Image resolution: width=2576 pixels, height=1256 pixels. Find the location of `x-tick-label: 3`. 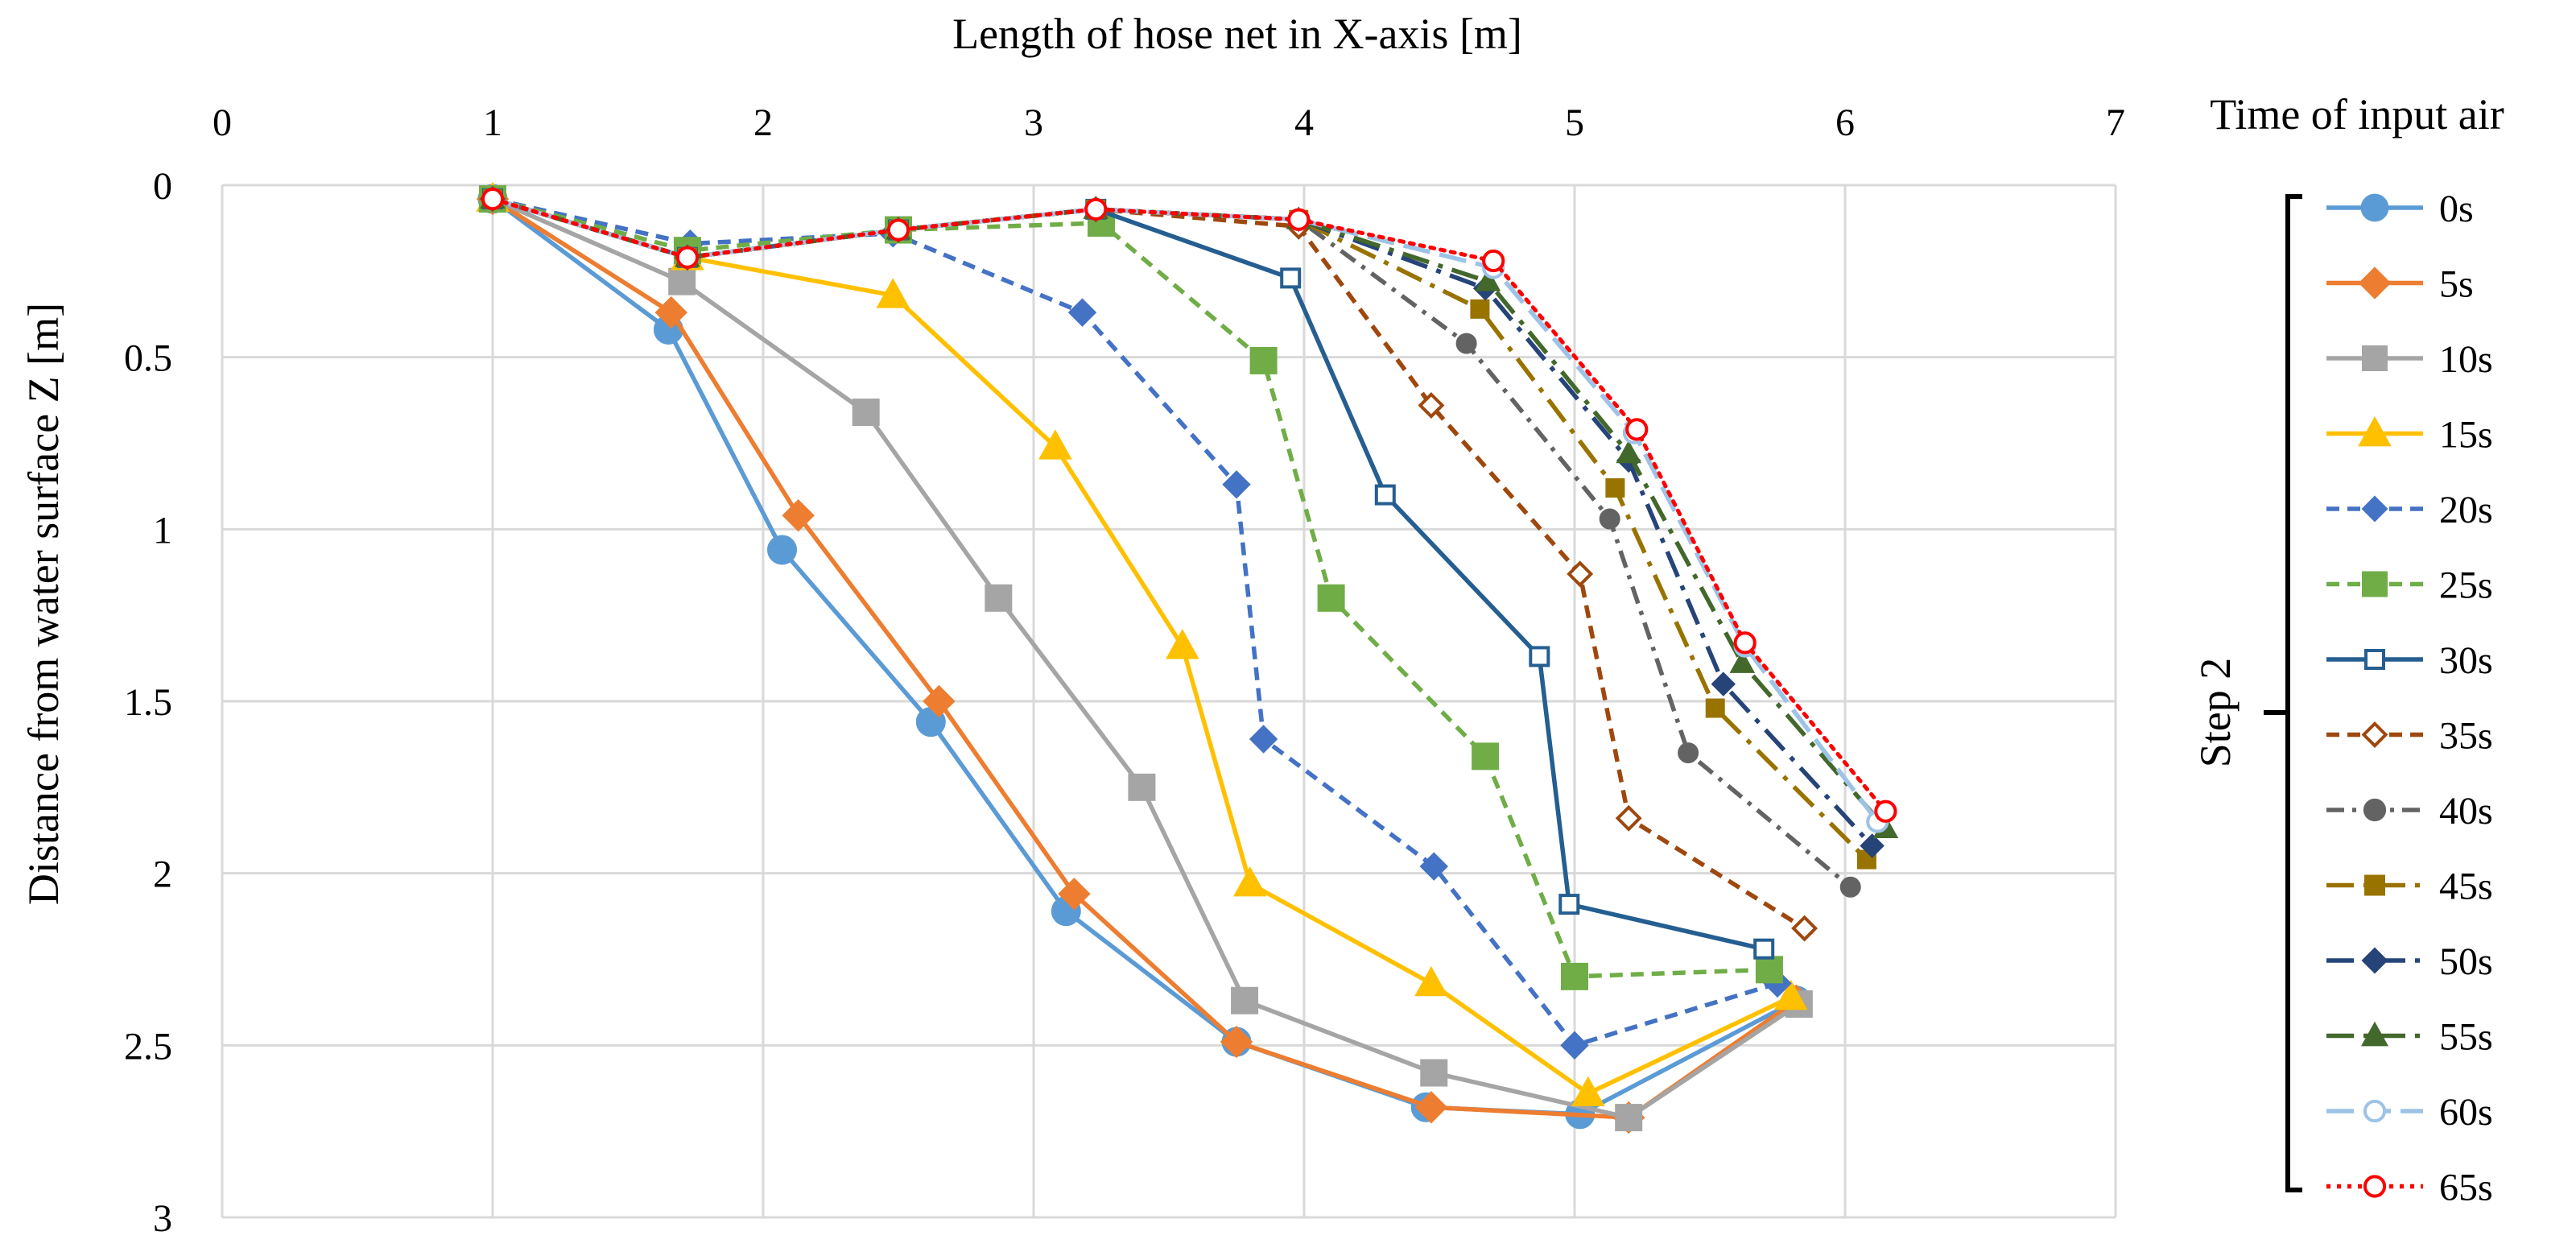

x-tick-label: 3 is located at coordinates (1033, 123).